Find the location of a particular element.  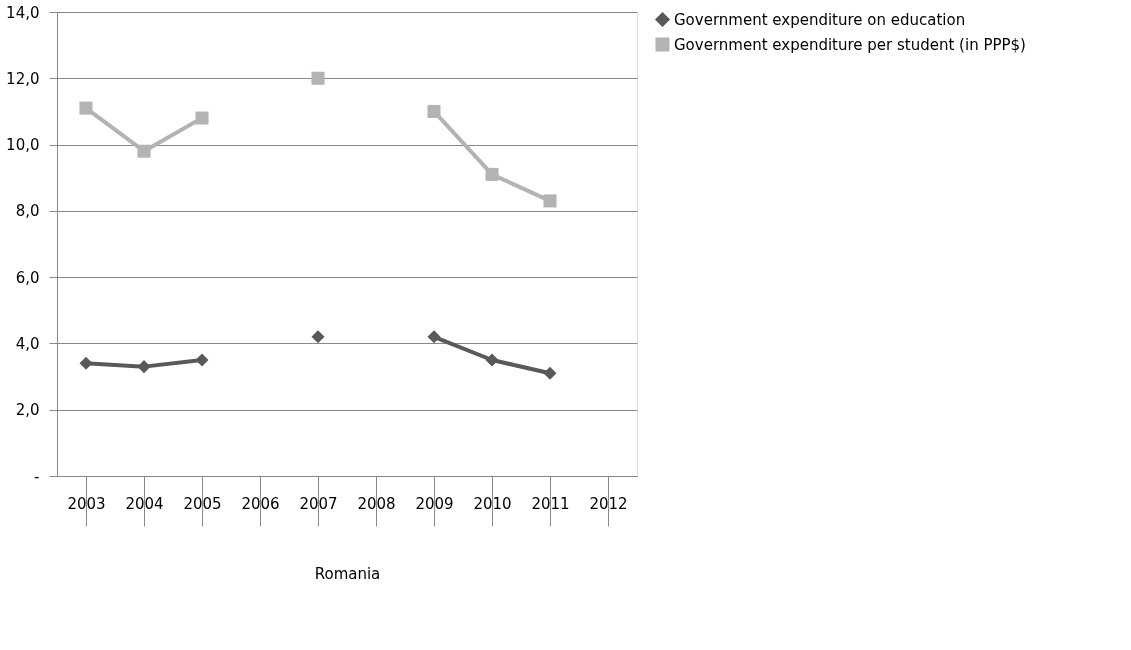

y-tick-label: 14,0 is located at coordinates (23, 12).